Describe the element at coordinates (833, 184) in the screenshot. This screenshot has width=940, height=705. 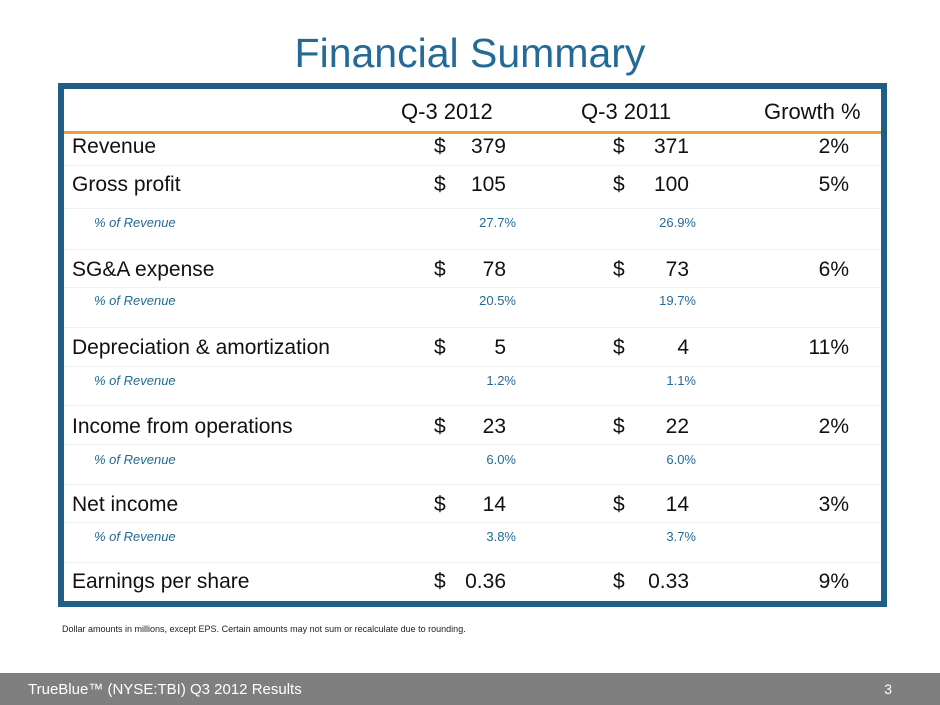
I see `growth-value: 5%` at that location.